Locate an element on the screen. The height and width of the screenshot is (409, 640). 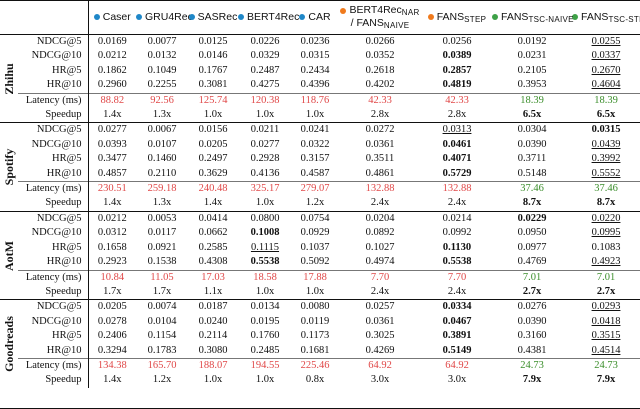
value-cell: 0.4819 is located at coordinates (457, 85).